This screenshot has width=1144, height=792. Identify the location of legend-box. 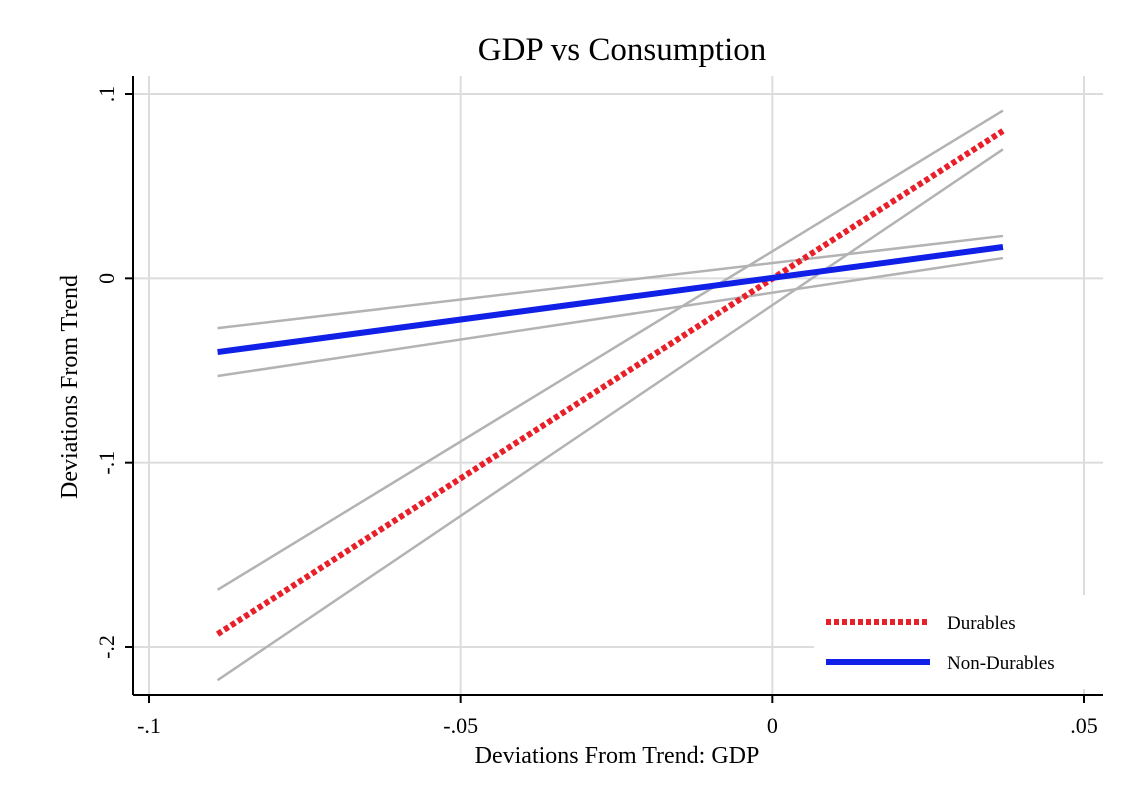
(959, 642).